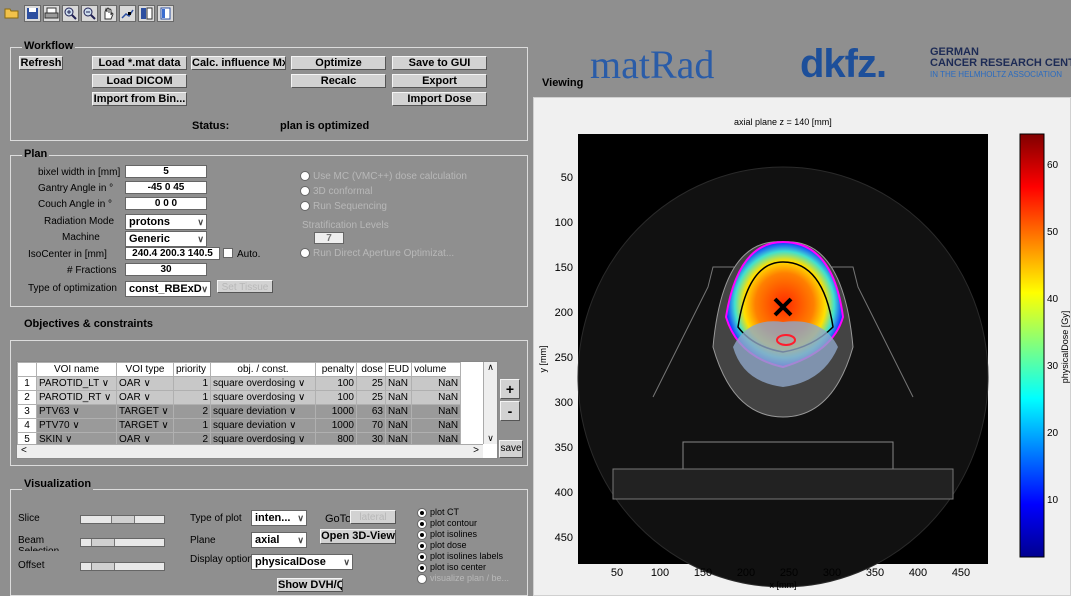  Describe the element at coordinates (439, 99) in the screenshot. I see `import-dose-button: Import Dose` at that location.